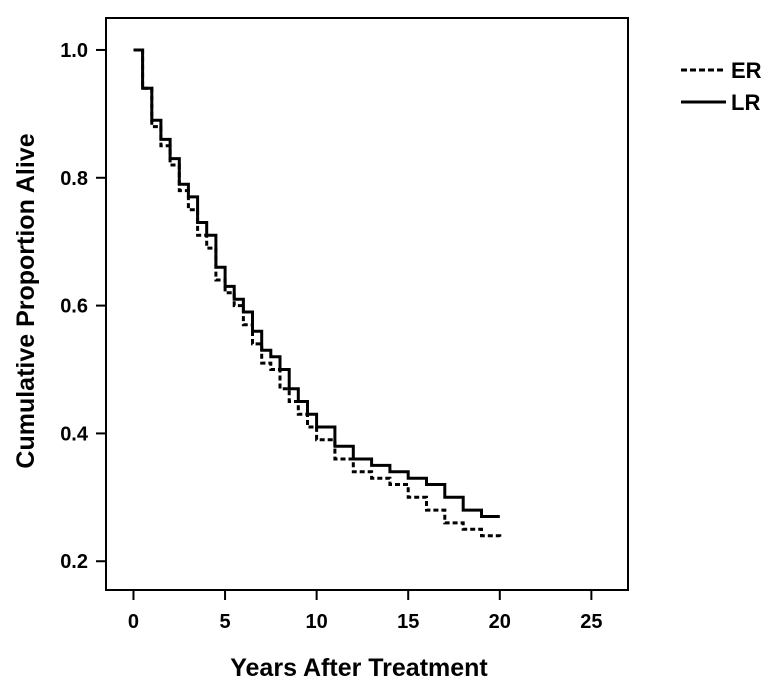  I want to click on x-axis-title: Years After Treatment, so click(359, 668).